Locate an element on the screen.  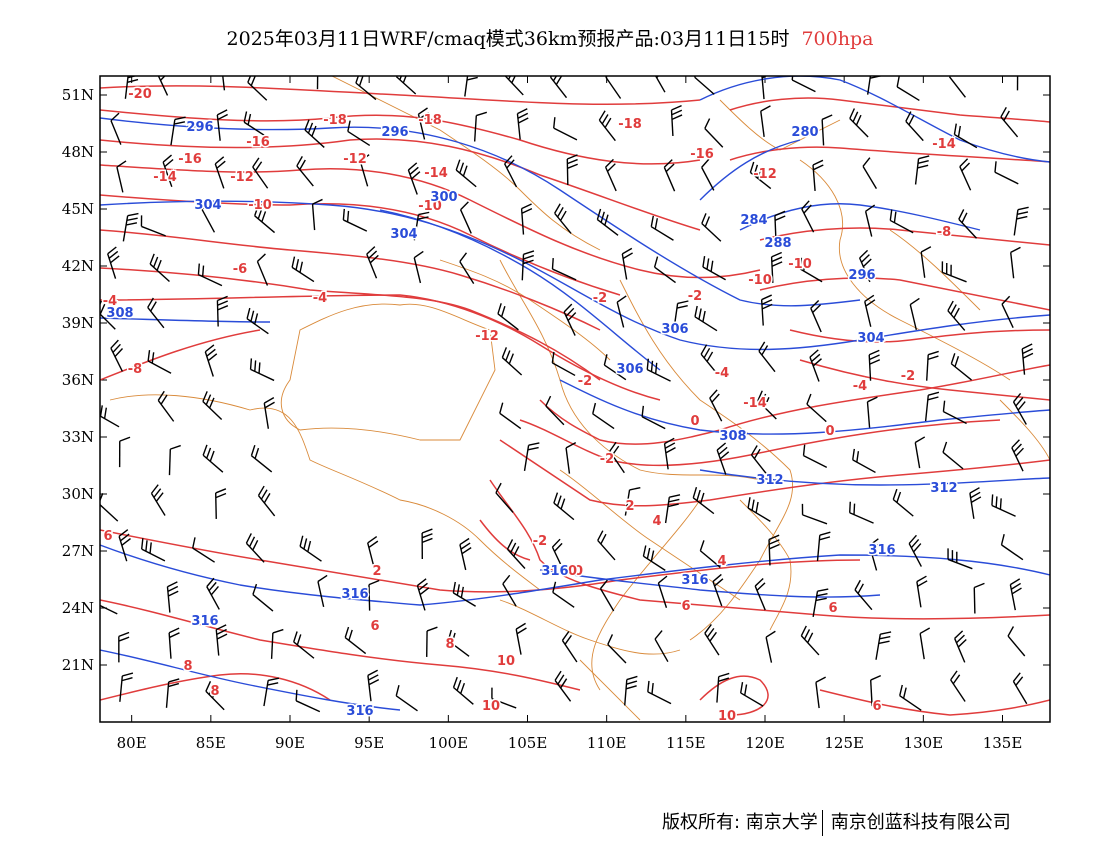
x-tick-label: 80E is located at coordinates (132, 743).